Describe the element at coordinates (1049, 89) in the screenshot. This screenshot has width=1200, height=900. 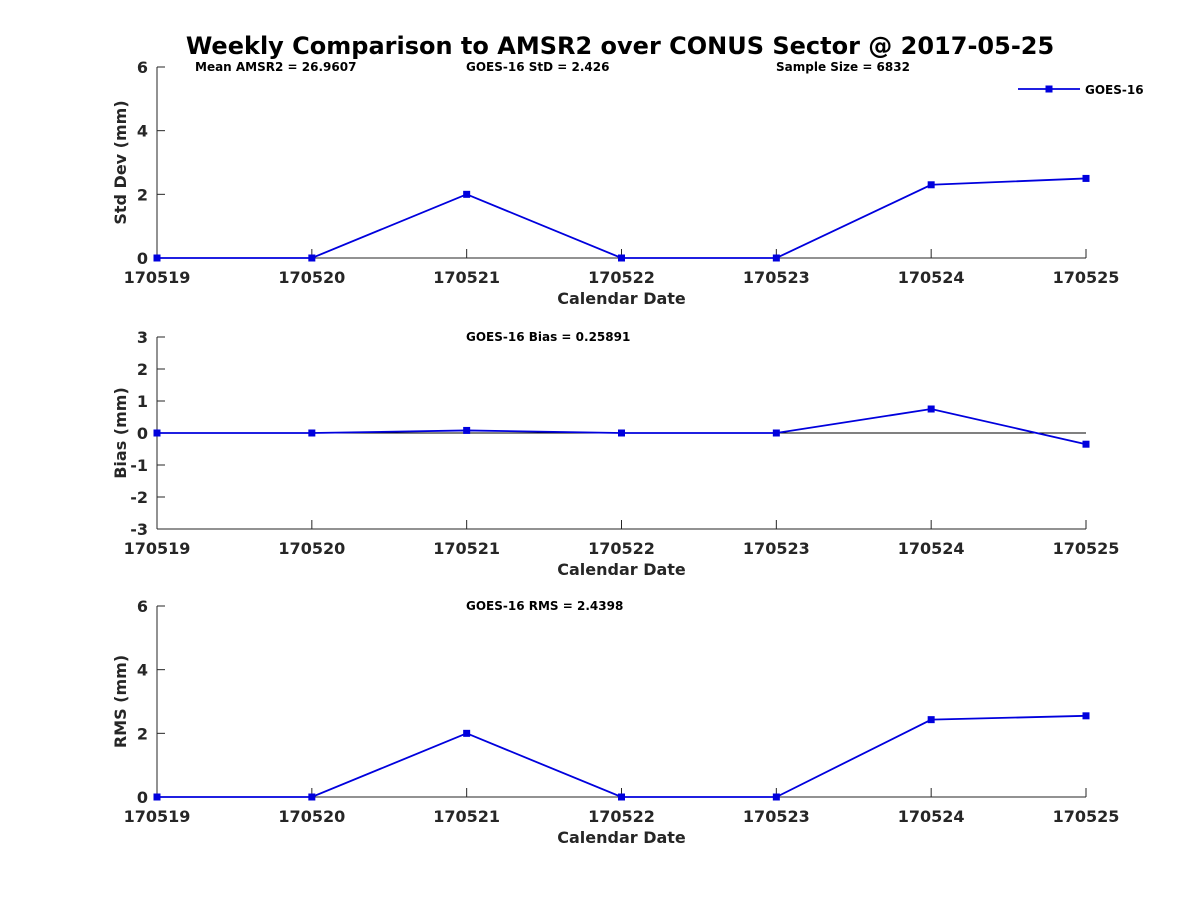
I see `legend-marker` at that location.